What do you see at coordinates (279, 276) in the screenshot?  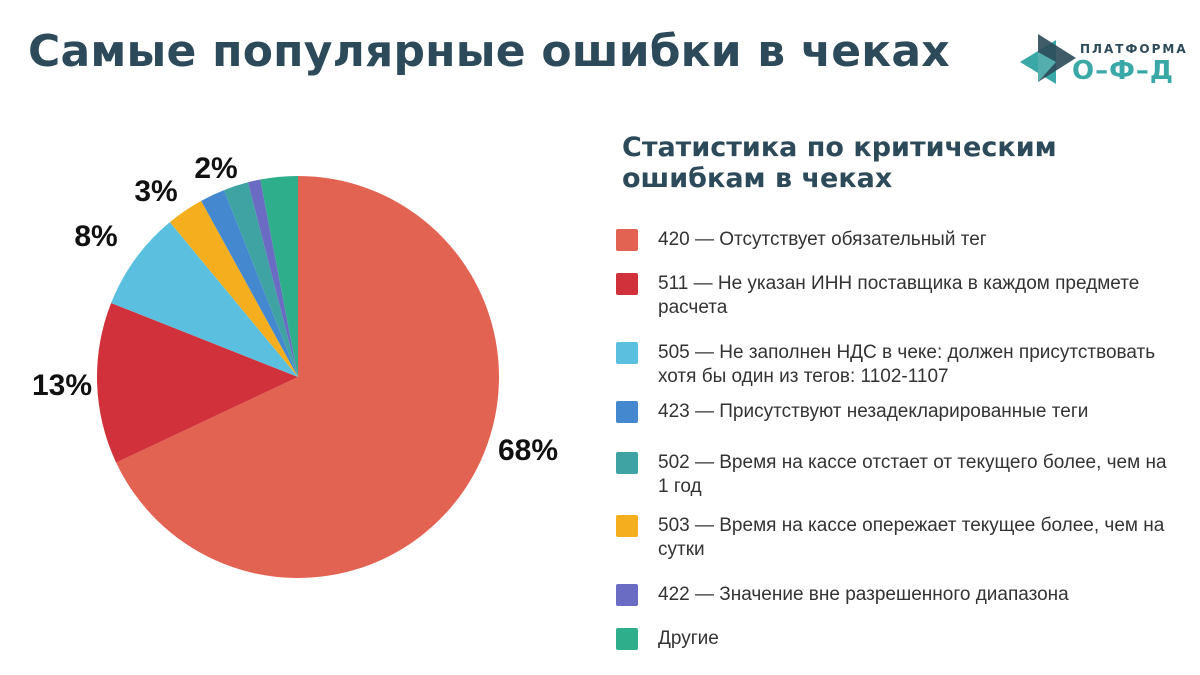 I see `pie-slice-other` at bounding box center [279, 276].